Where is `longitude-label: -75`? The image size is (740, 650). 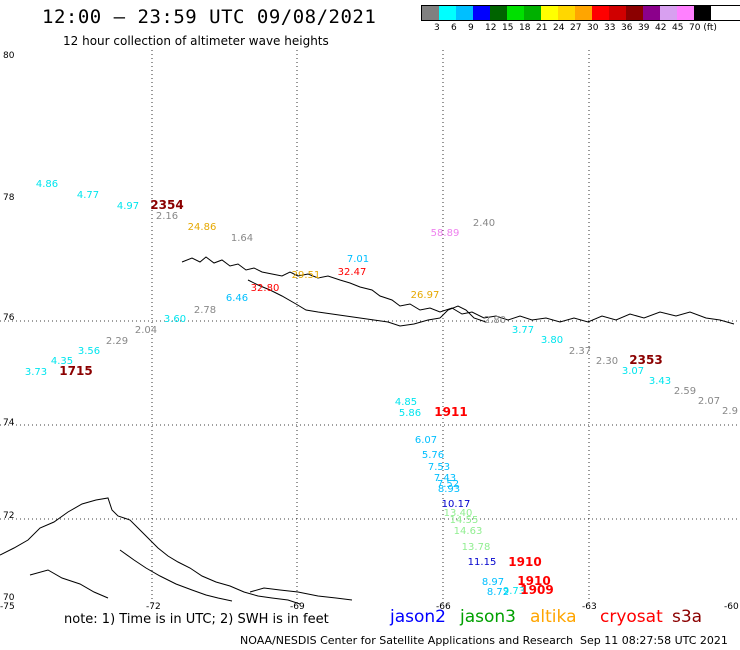
longitude-label: -75 is located at coordinates (7, 607).